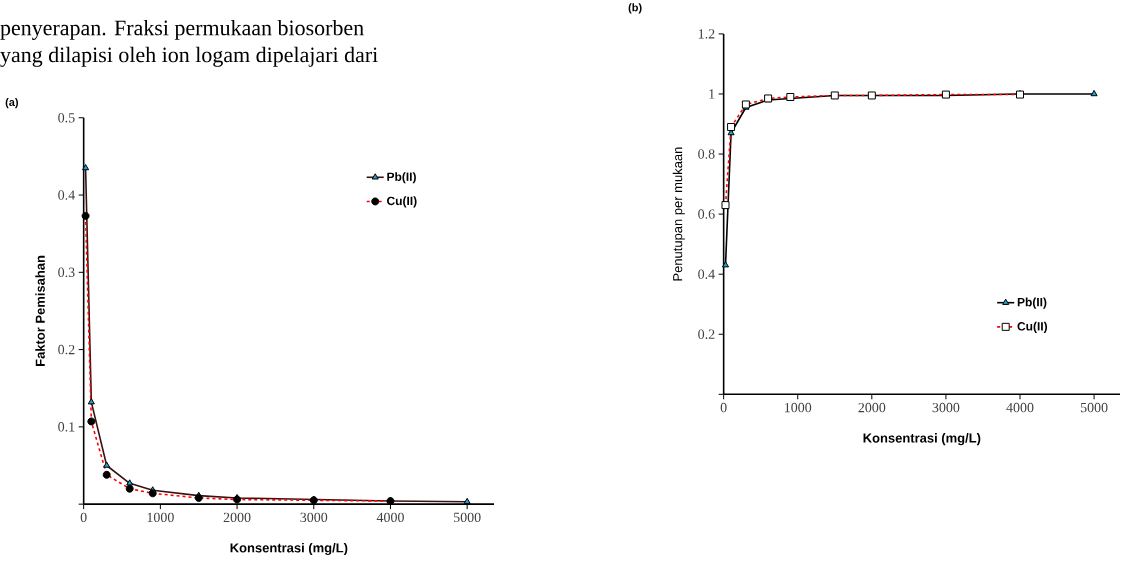  Describe the element at coordinates (706, 214) in the screenshot. I see `y-tick-label: 0.6` at that location.